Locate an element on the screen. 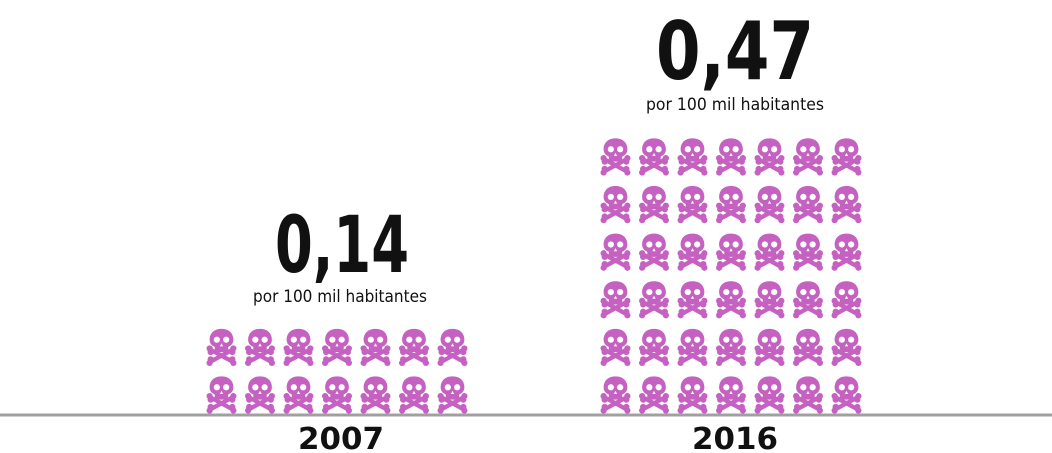  unit-label-2016: por 100 mil habitantes is located at coordinates (735, 105).